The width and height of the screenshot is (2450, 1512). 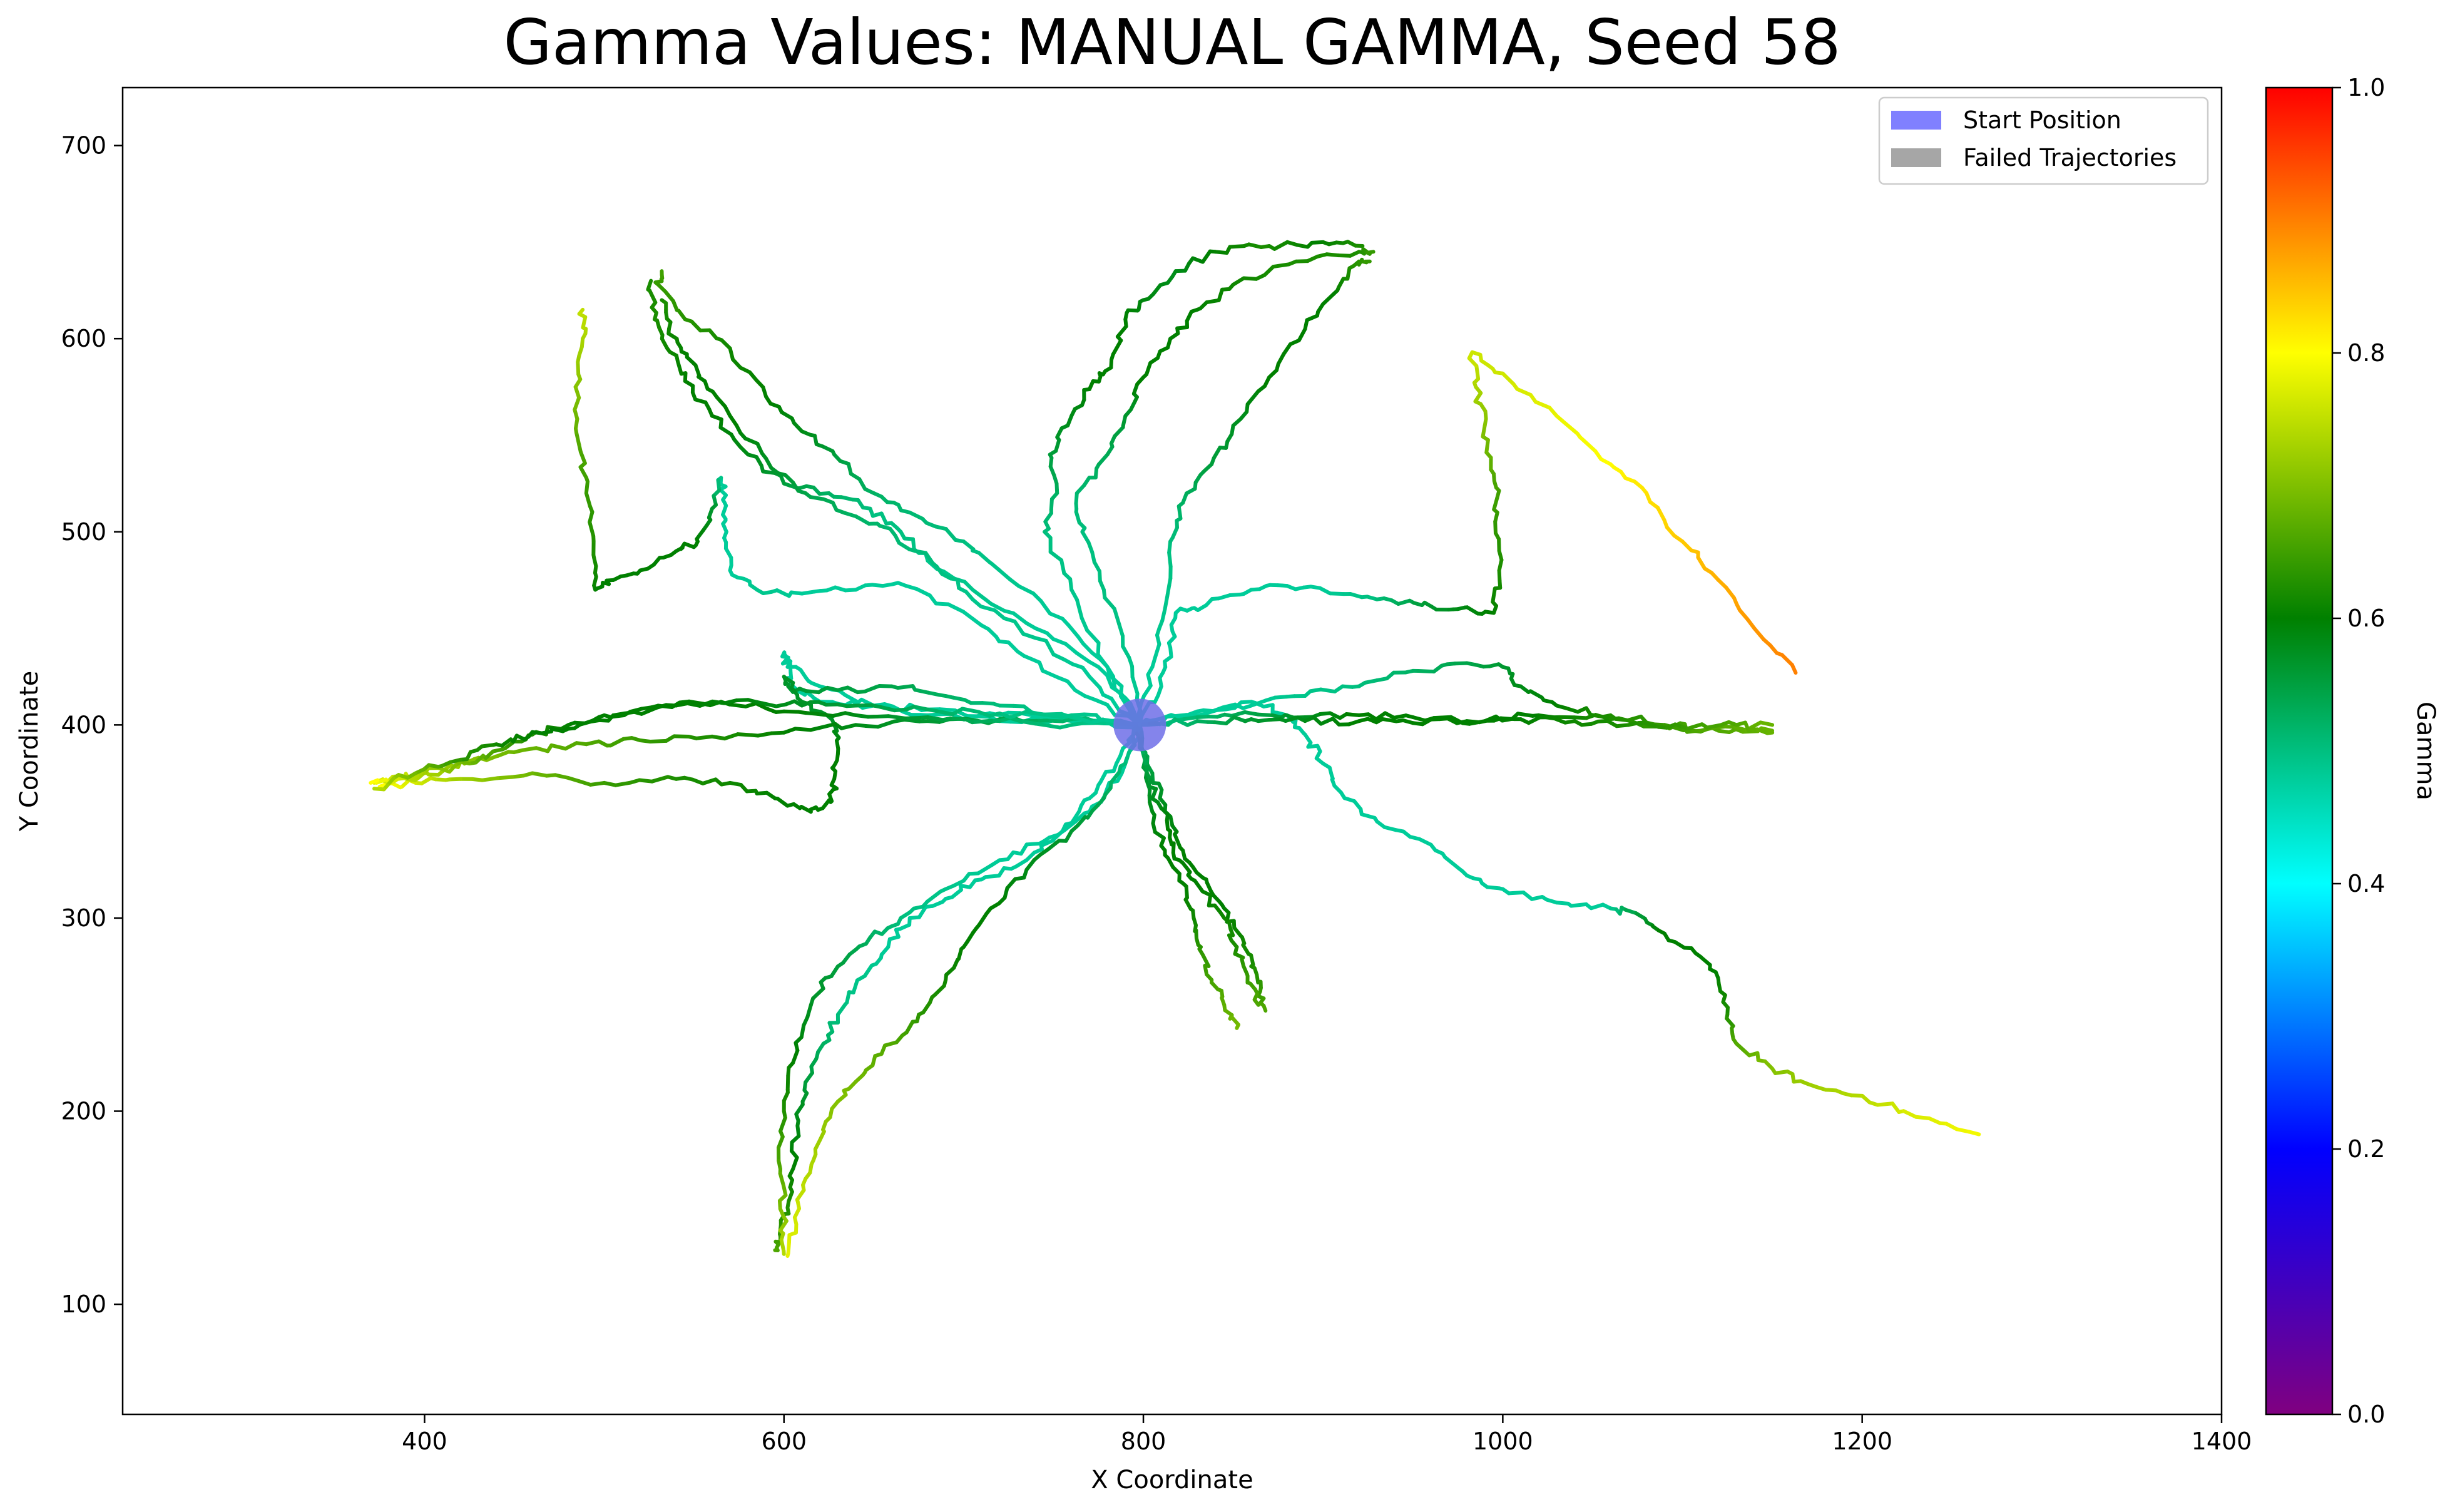 I want to click on legend-start-swatch, so click(x=1916, y=120).